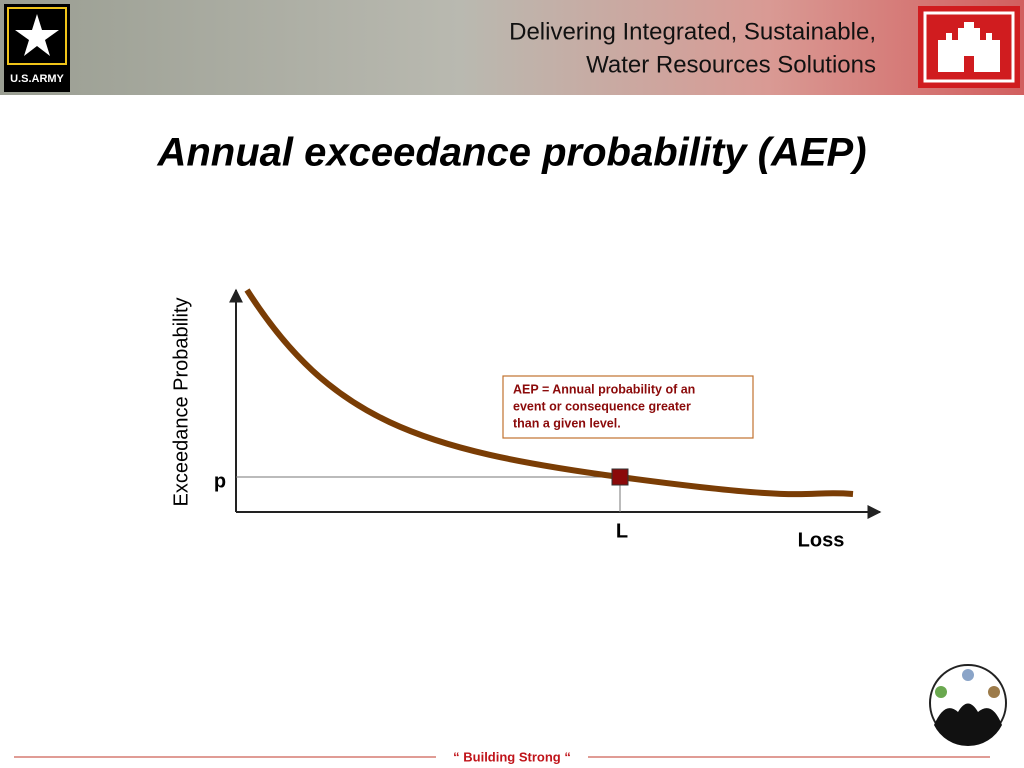 This screenshot has height=768, width=1024. What do you see at coordinates (602, 406) in the screenshot?
I see `note-text: event or consequence greater` at bounding box center [602, 406].